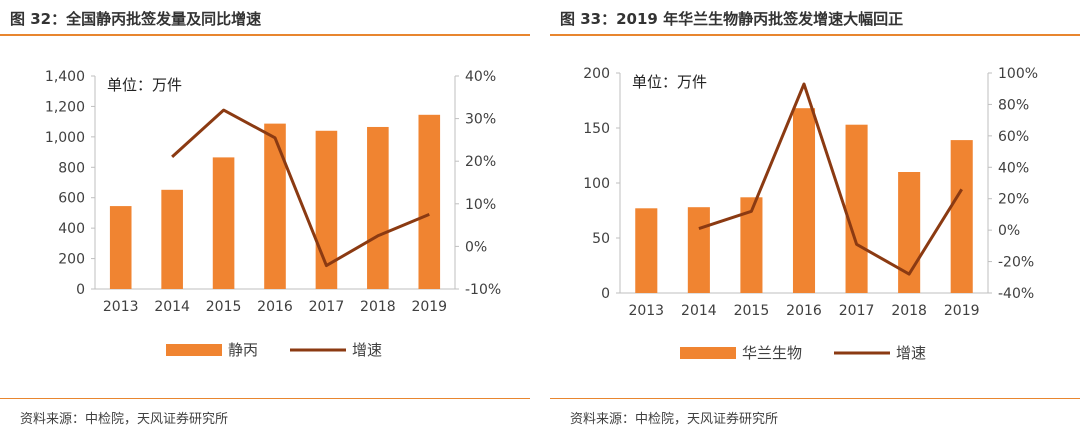 Image resolution: width=1080 pixels, height=429 pixels. I want to click on y-right-tick-label: 10%, so click(480, 205).